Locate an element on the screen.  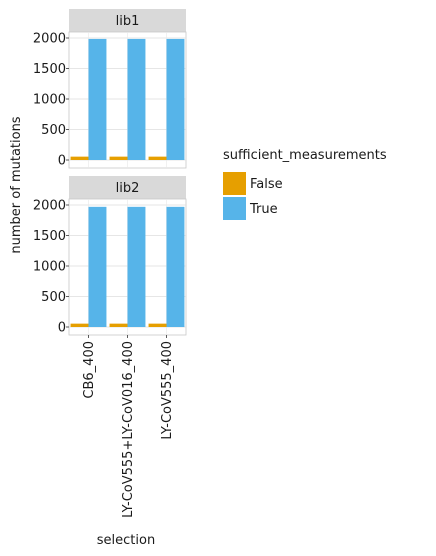
x-tick-label: LY-CoV555+LY-CoV016_400 is located at coordinates (128, 429).